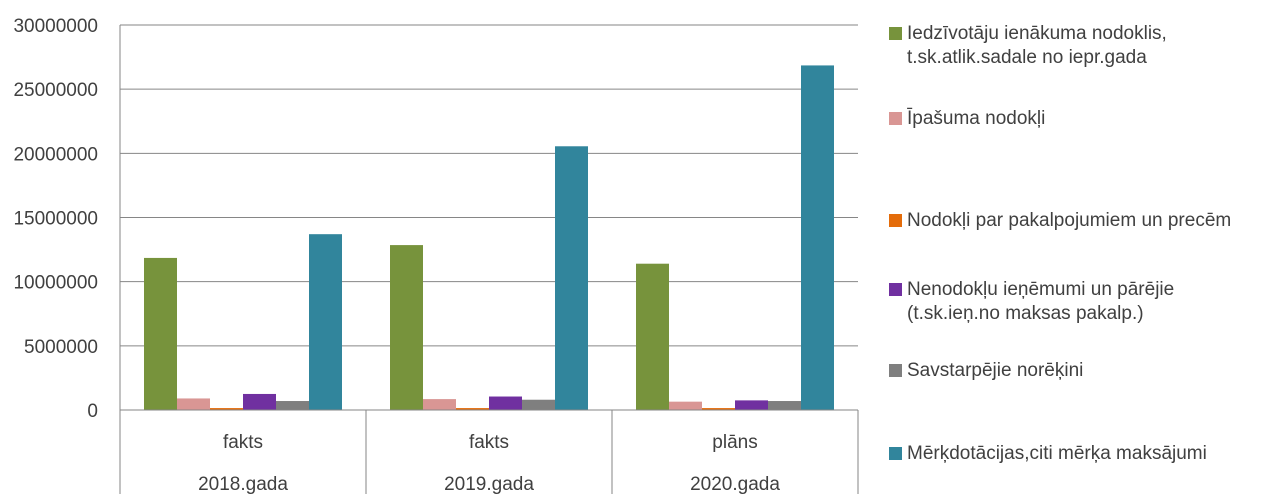 The height and width of the screenshot is (494, 1287). I want to click on y-tick-label: 20000000, so click(55, 154).